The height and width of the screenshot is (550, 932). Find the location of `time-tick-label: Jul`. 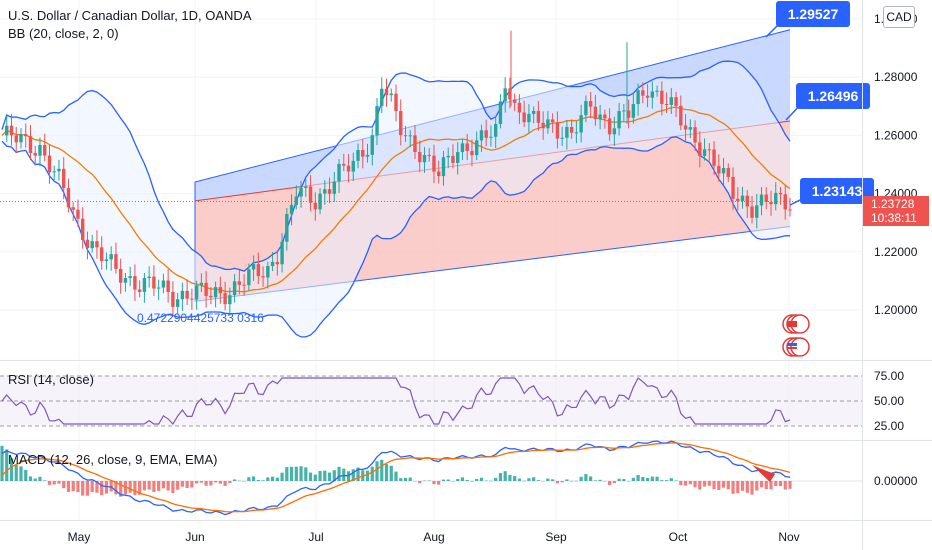

time-tick-label: Jul is located at coordinates (315, 537).